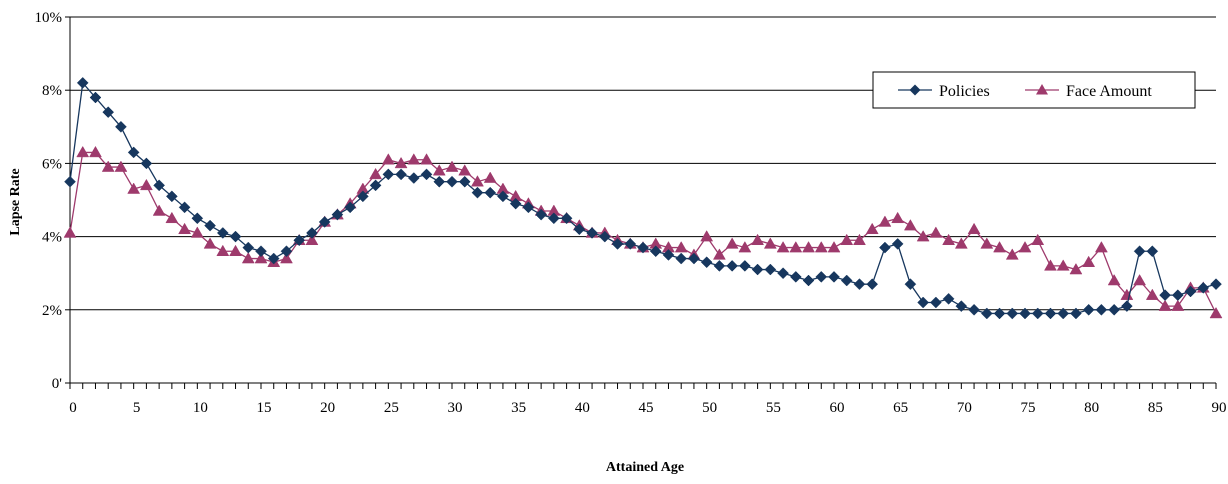  Describe the element at coordinates (646, 408) in the screenshot. I see `x-tick-label: 45` at that location.